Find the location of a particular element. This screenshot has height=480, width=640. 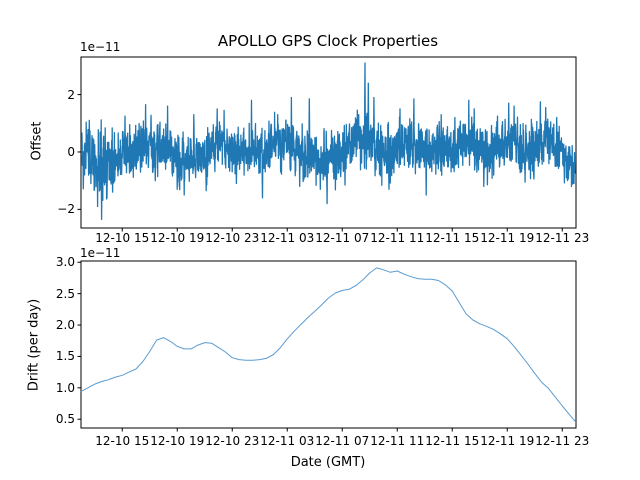

offset-x-tick-label: 12-11 07 is located at coordinates (342, 238).